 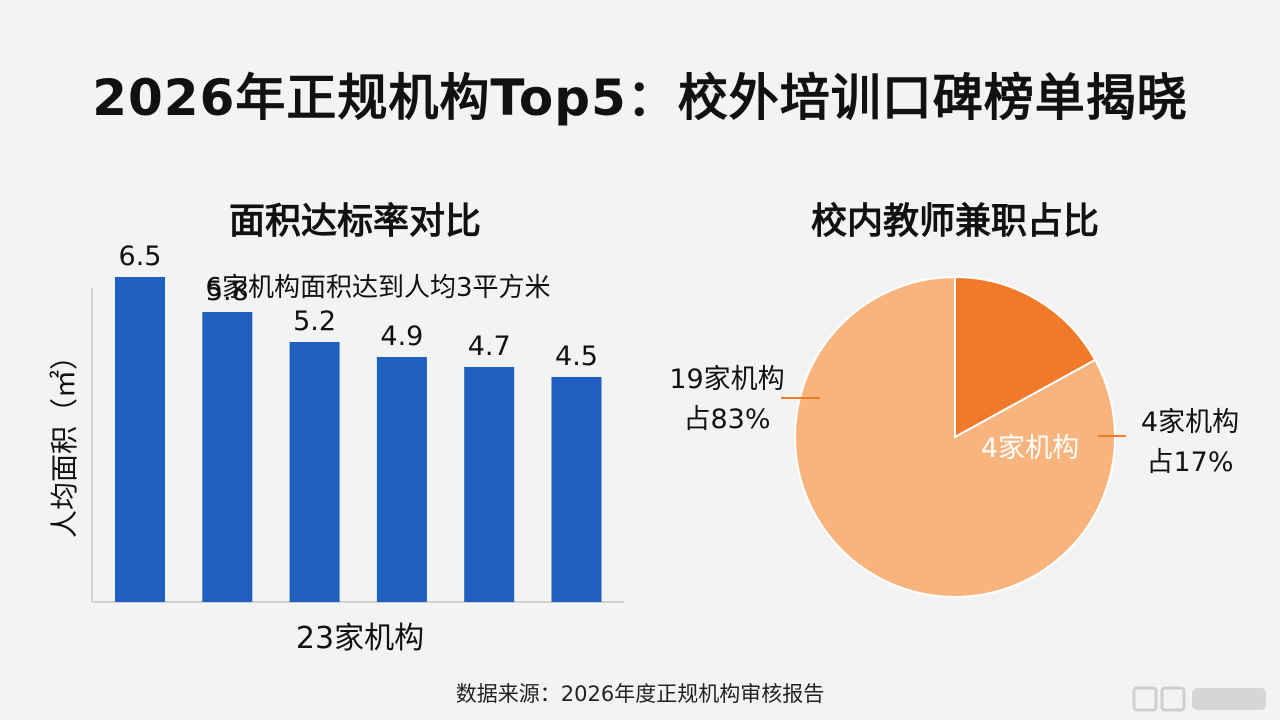 I want to click on x-axis-label: 23家机构, so click(x=360, y=638).